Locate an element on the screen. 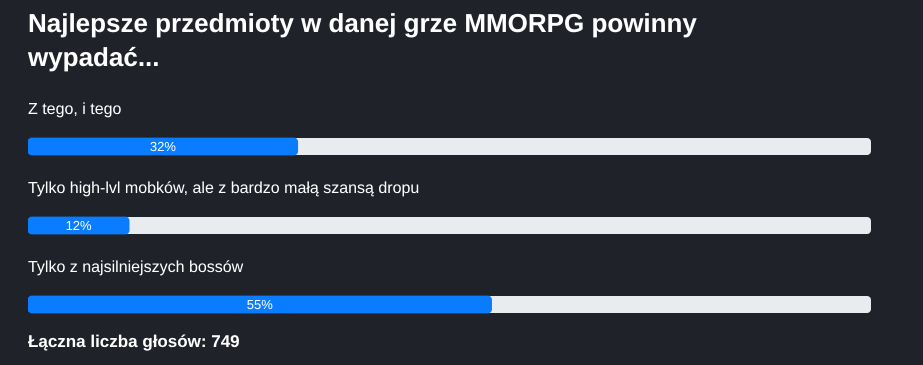  y-tick-label: Tylko z najsilniejszych bossów is located at coordinates (136, 267).